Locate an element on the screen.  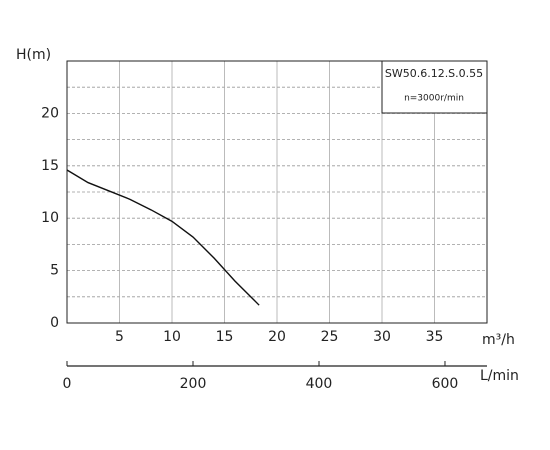
y-tick-label: 20 is located at coordinates (50, 113).